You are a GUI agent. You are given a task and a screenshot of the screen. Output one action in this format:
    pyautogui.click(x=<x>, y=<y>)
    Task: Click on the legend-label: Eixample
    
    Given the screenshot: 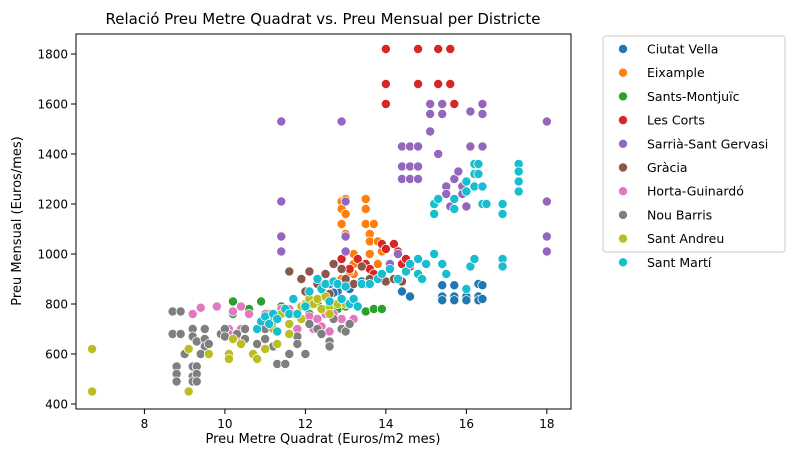 What is the action you would take?
    pyautogui.click(x=676, y=72)
    